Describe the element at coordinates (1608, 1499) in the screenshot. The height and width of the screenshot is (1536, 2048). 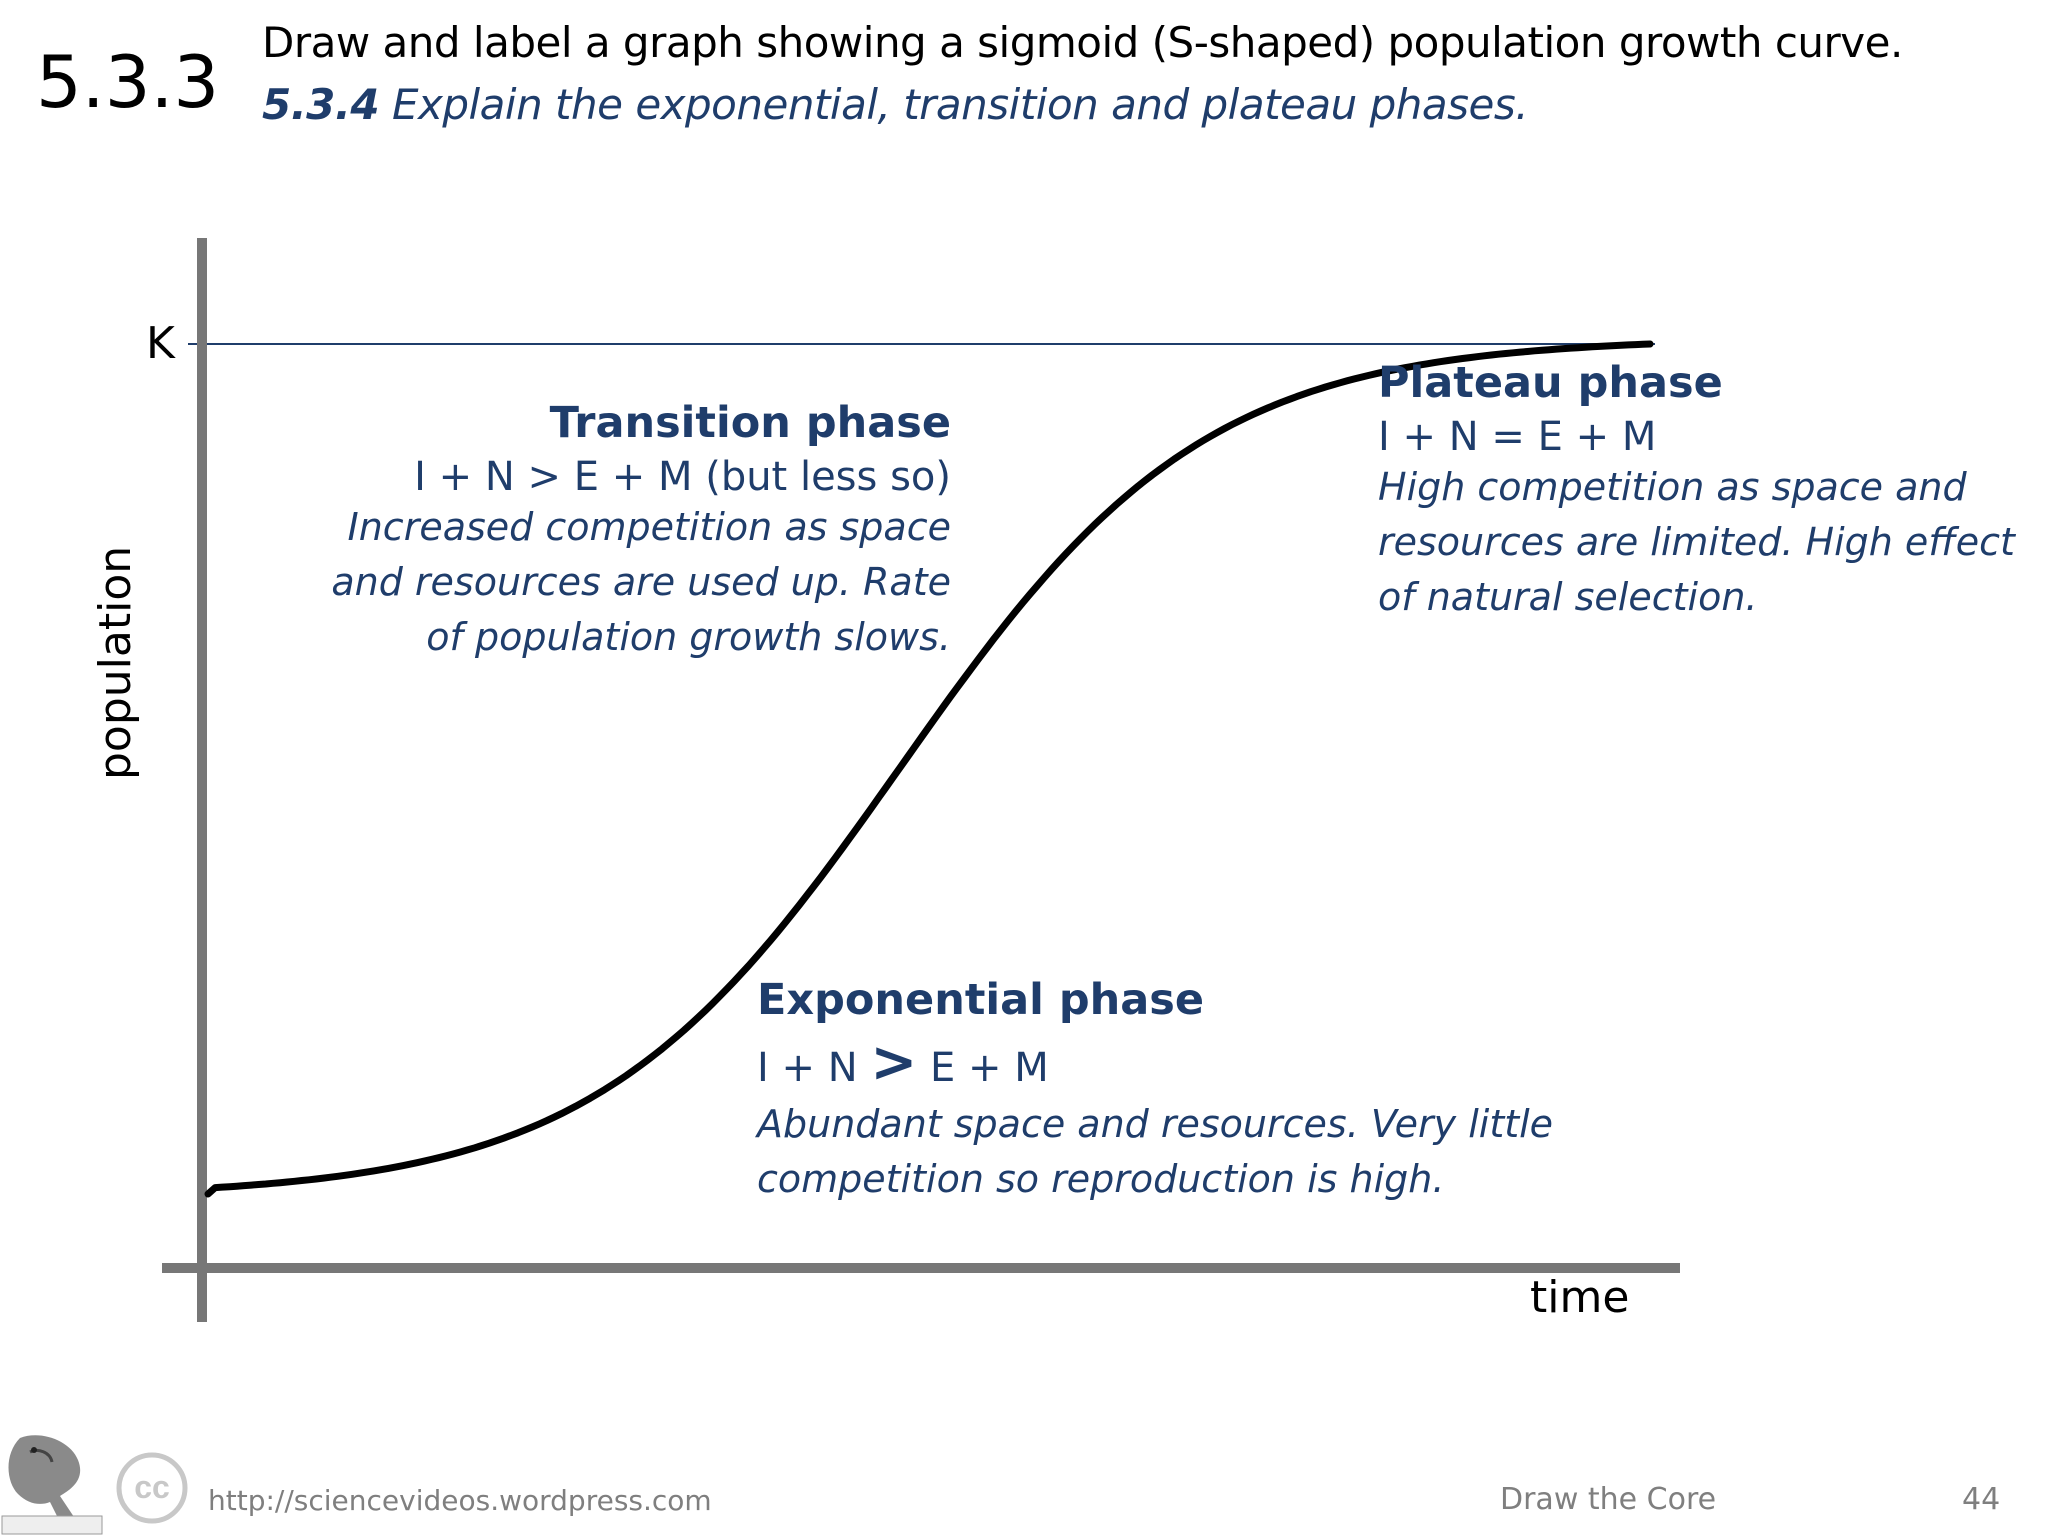
I see `footer-title: Draw the Core` at that location.